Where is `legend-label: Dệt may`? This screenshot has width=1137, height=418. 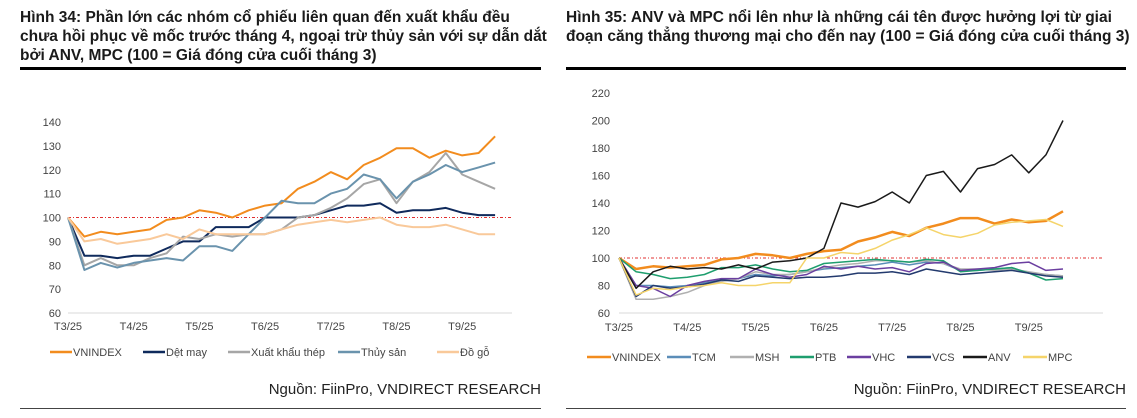
legend-label: Dệt may is located at coordinates (186, 353).